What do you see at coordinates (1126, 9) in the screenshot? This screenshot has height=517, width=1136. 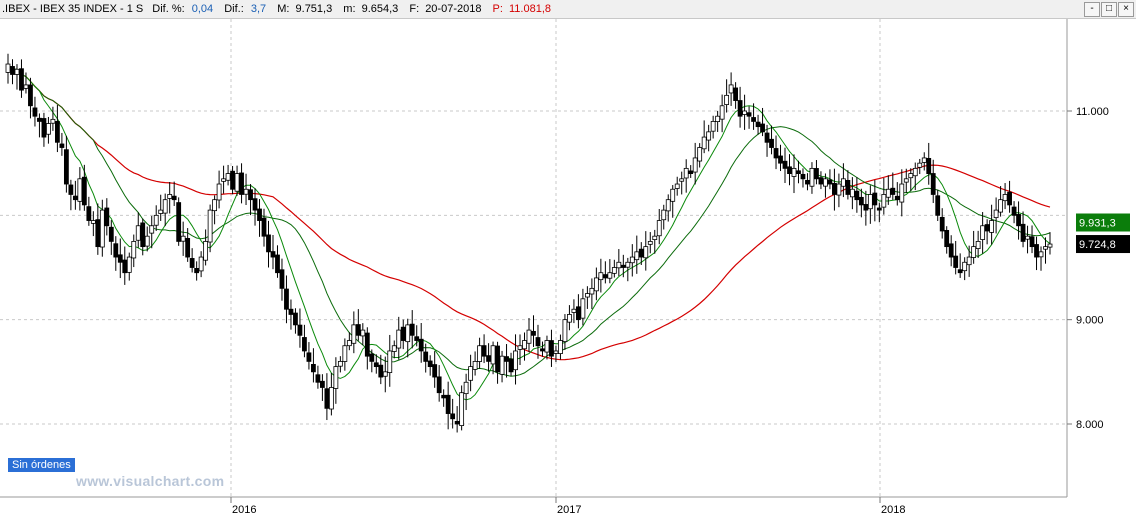 I see `close-button: ×` at bounding box center [1126, 9].